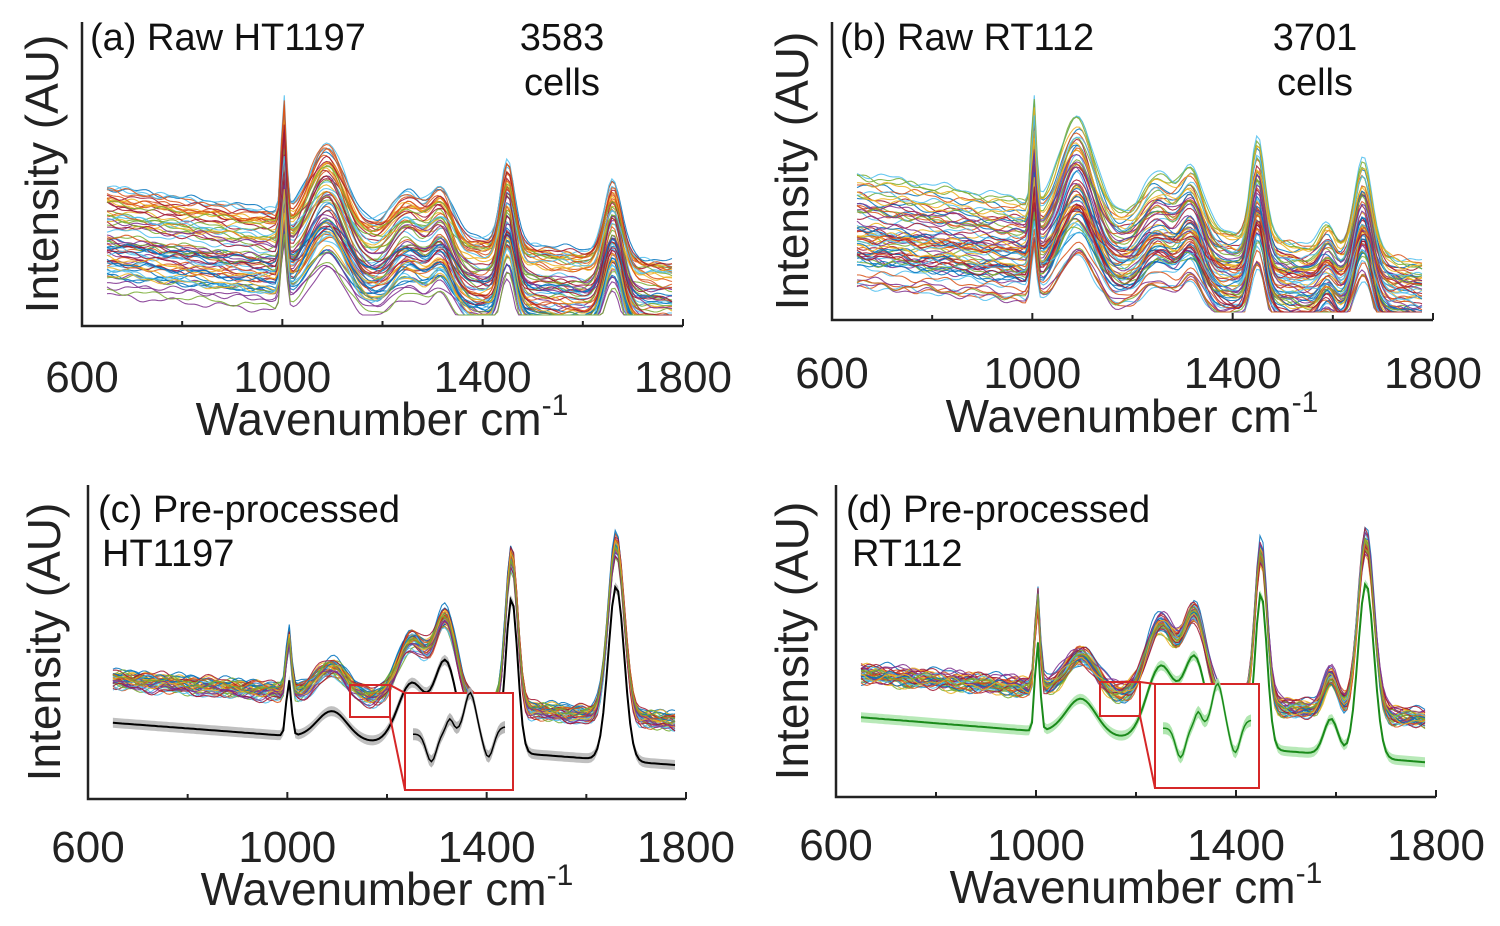  Describe the element at coordinates (1032, 373) in the screenshot. I see `panel-b-xtick-label-1000: 1000` at that location.